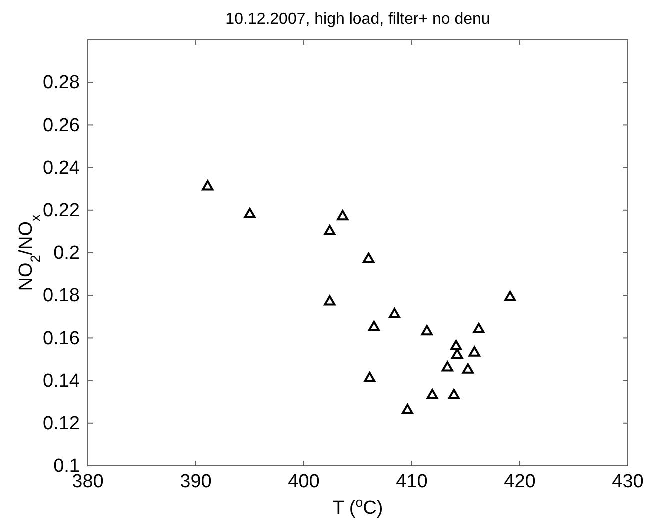 The width and height of the screenshot is (648, 522). What do you see at coordinates (61, 296) in the screenshot?
I see `y-tick-label: 0.18` at bounding box center [61, 296].